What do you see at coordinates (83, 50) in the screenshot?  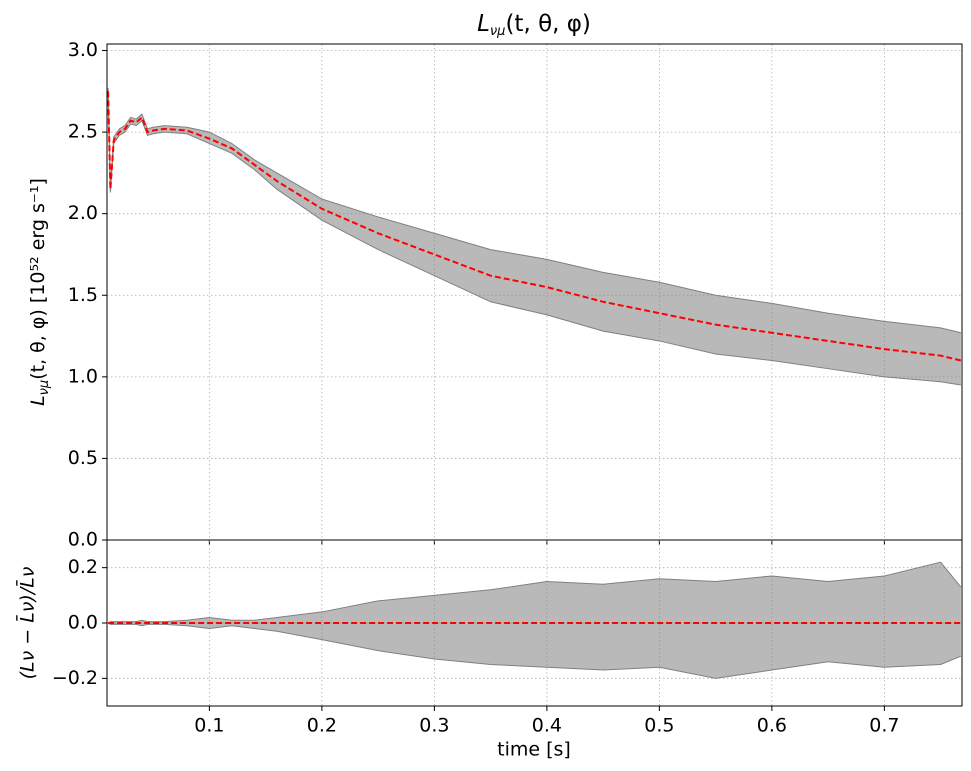 I see `y-tick-label: 3.0` at bounding box center [83, 50].